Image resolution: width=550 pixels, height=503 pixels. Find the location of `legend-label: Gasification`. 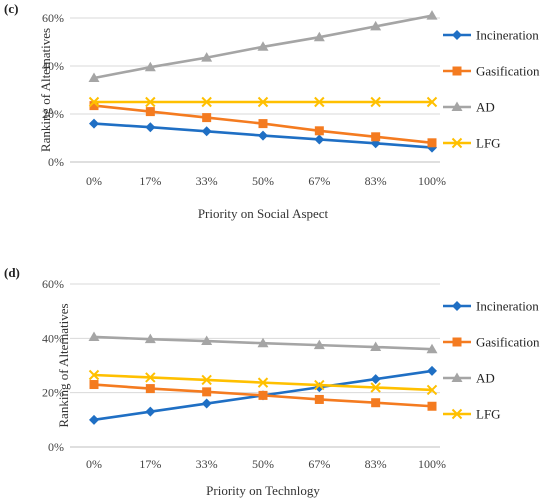

legend-label: Gasification is located at coordinates (508, 71).